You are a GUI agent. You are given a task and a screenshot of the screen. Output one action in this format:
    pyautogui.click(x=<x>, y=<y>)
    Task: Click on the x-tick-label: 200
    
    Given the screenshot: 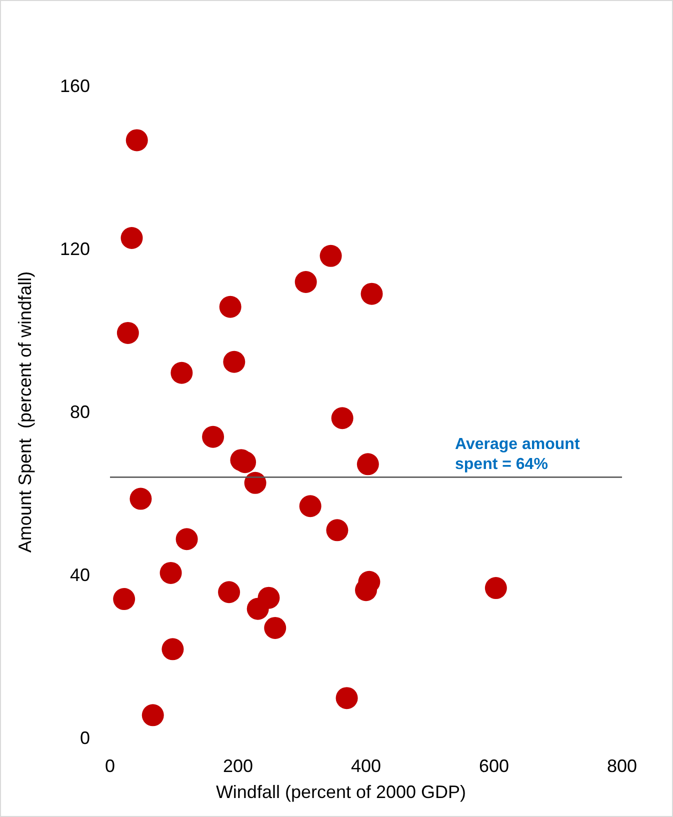 What is the action you would take?
    pyautogui.click(x=238, y=766)
    